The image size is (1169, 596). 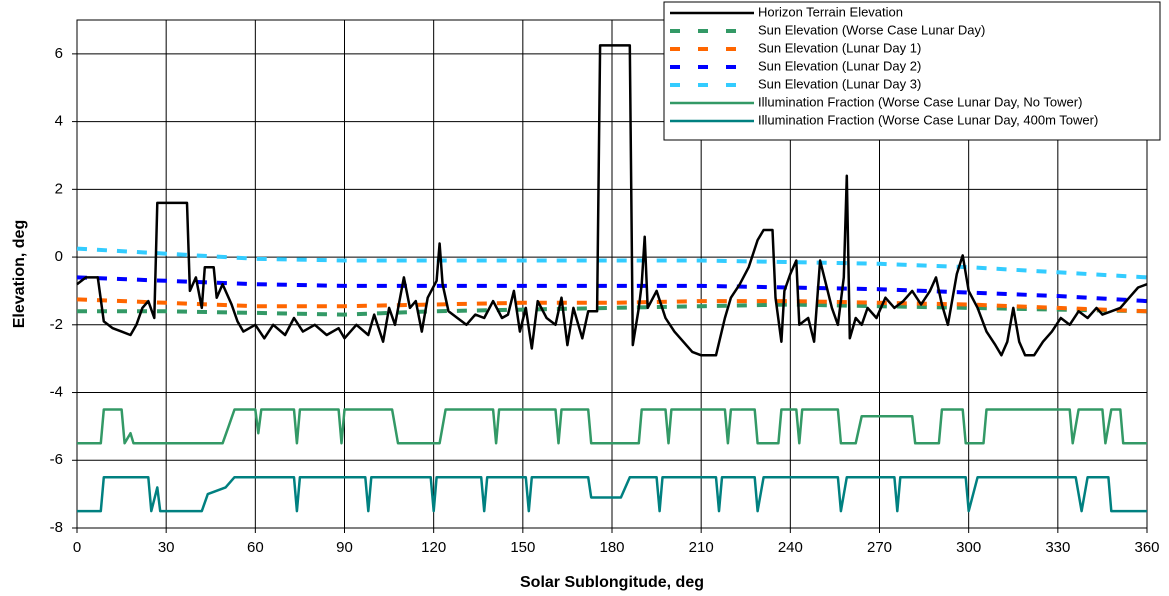 I want to click on x-tick-label: 300, so click(x=968, y=547).